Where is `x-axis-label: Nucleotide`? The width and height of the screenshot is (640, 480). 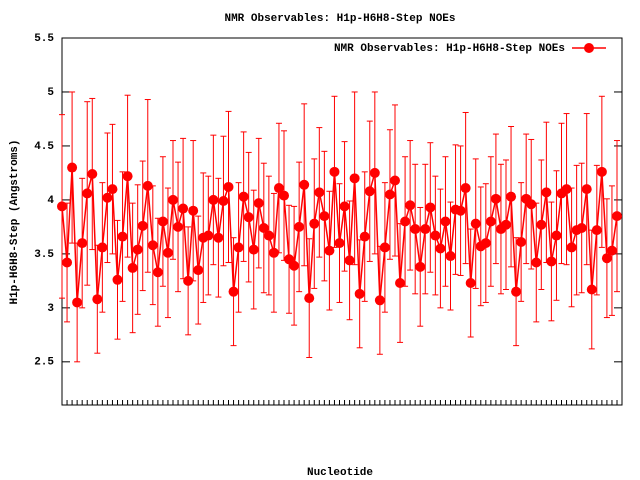 x-axis-label: Nucleotide is located at coordinates (340, 473).